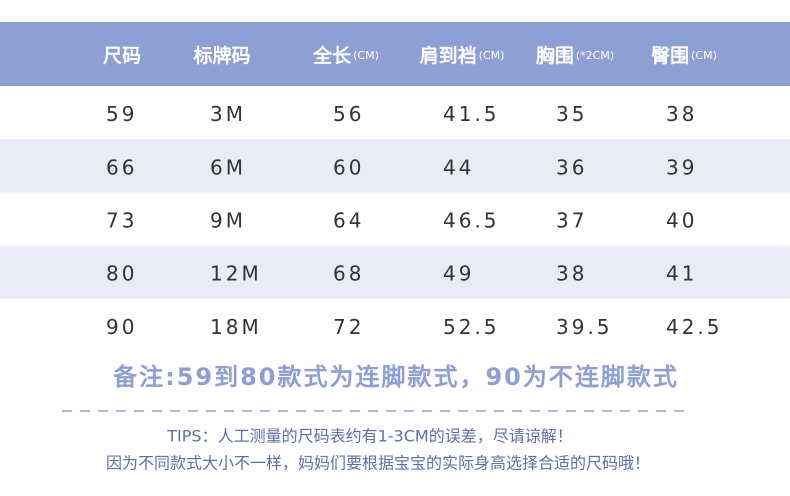 Image resolution: width=790 pixels, height=496 pixels. I want to click on header-band, so click(395, 54).